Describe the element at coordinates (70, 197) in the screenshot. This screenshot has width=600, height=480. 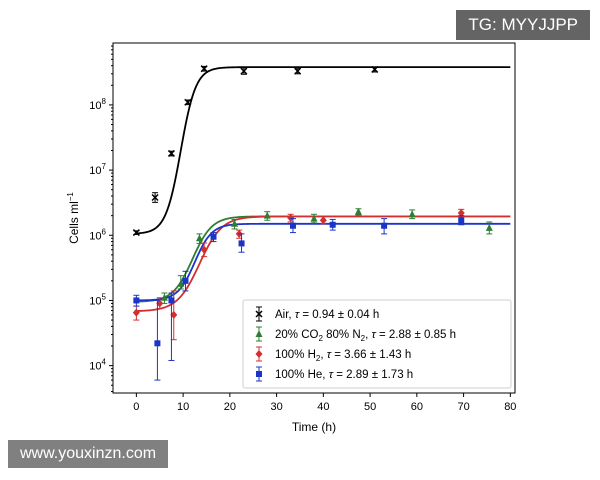
I see `y-axis-label-exponent: −1` at that location.